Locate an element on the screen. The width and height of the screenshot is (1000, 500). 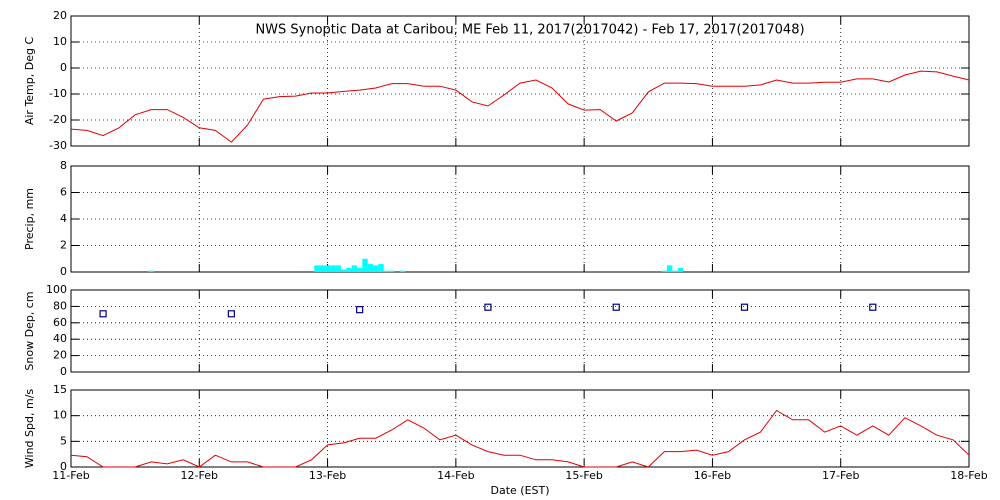
y-tick-label: 5 is located at coordinates (63, 440).